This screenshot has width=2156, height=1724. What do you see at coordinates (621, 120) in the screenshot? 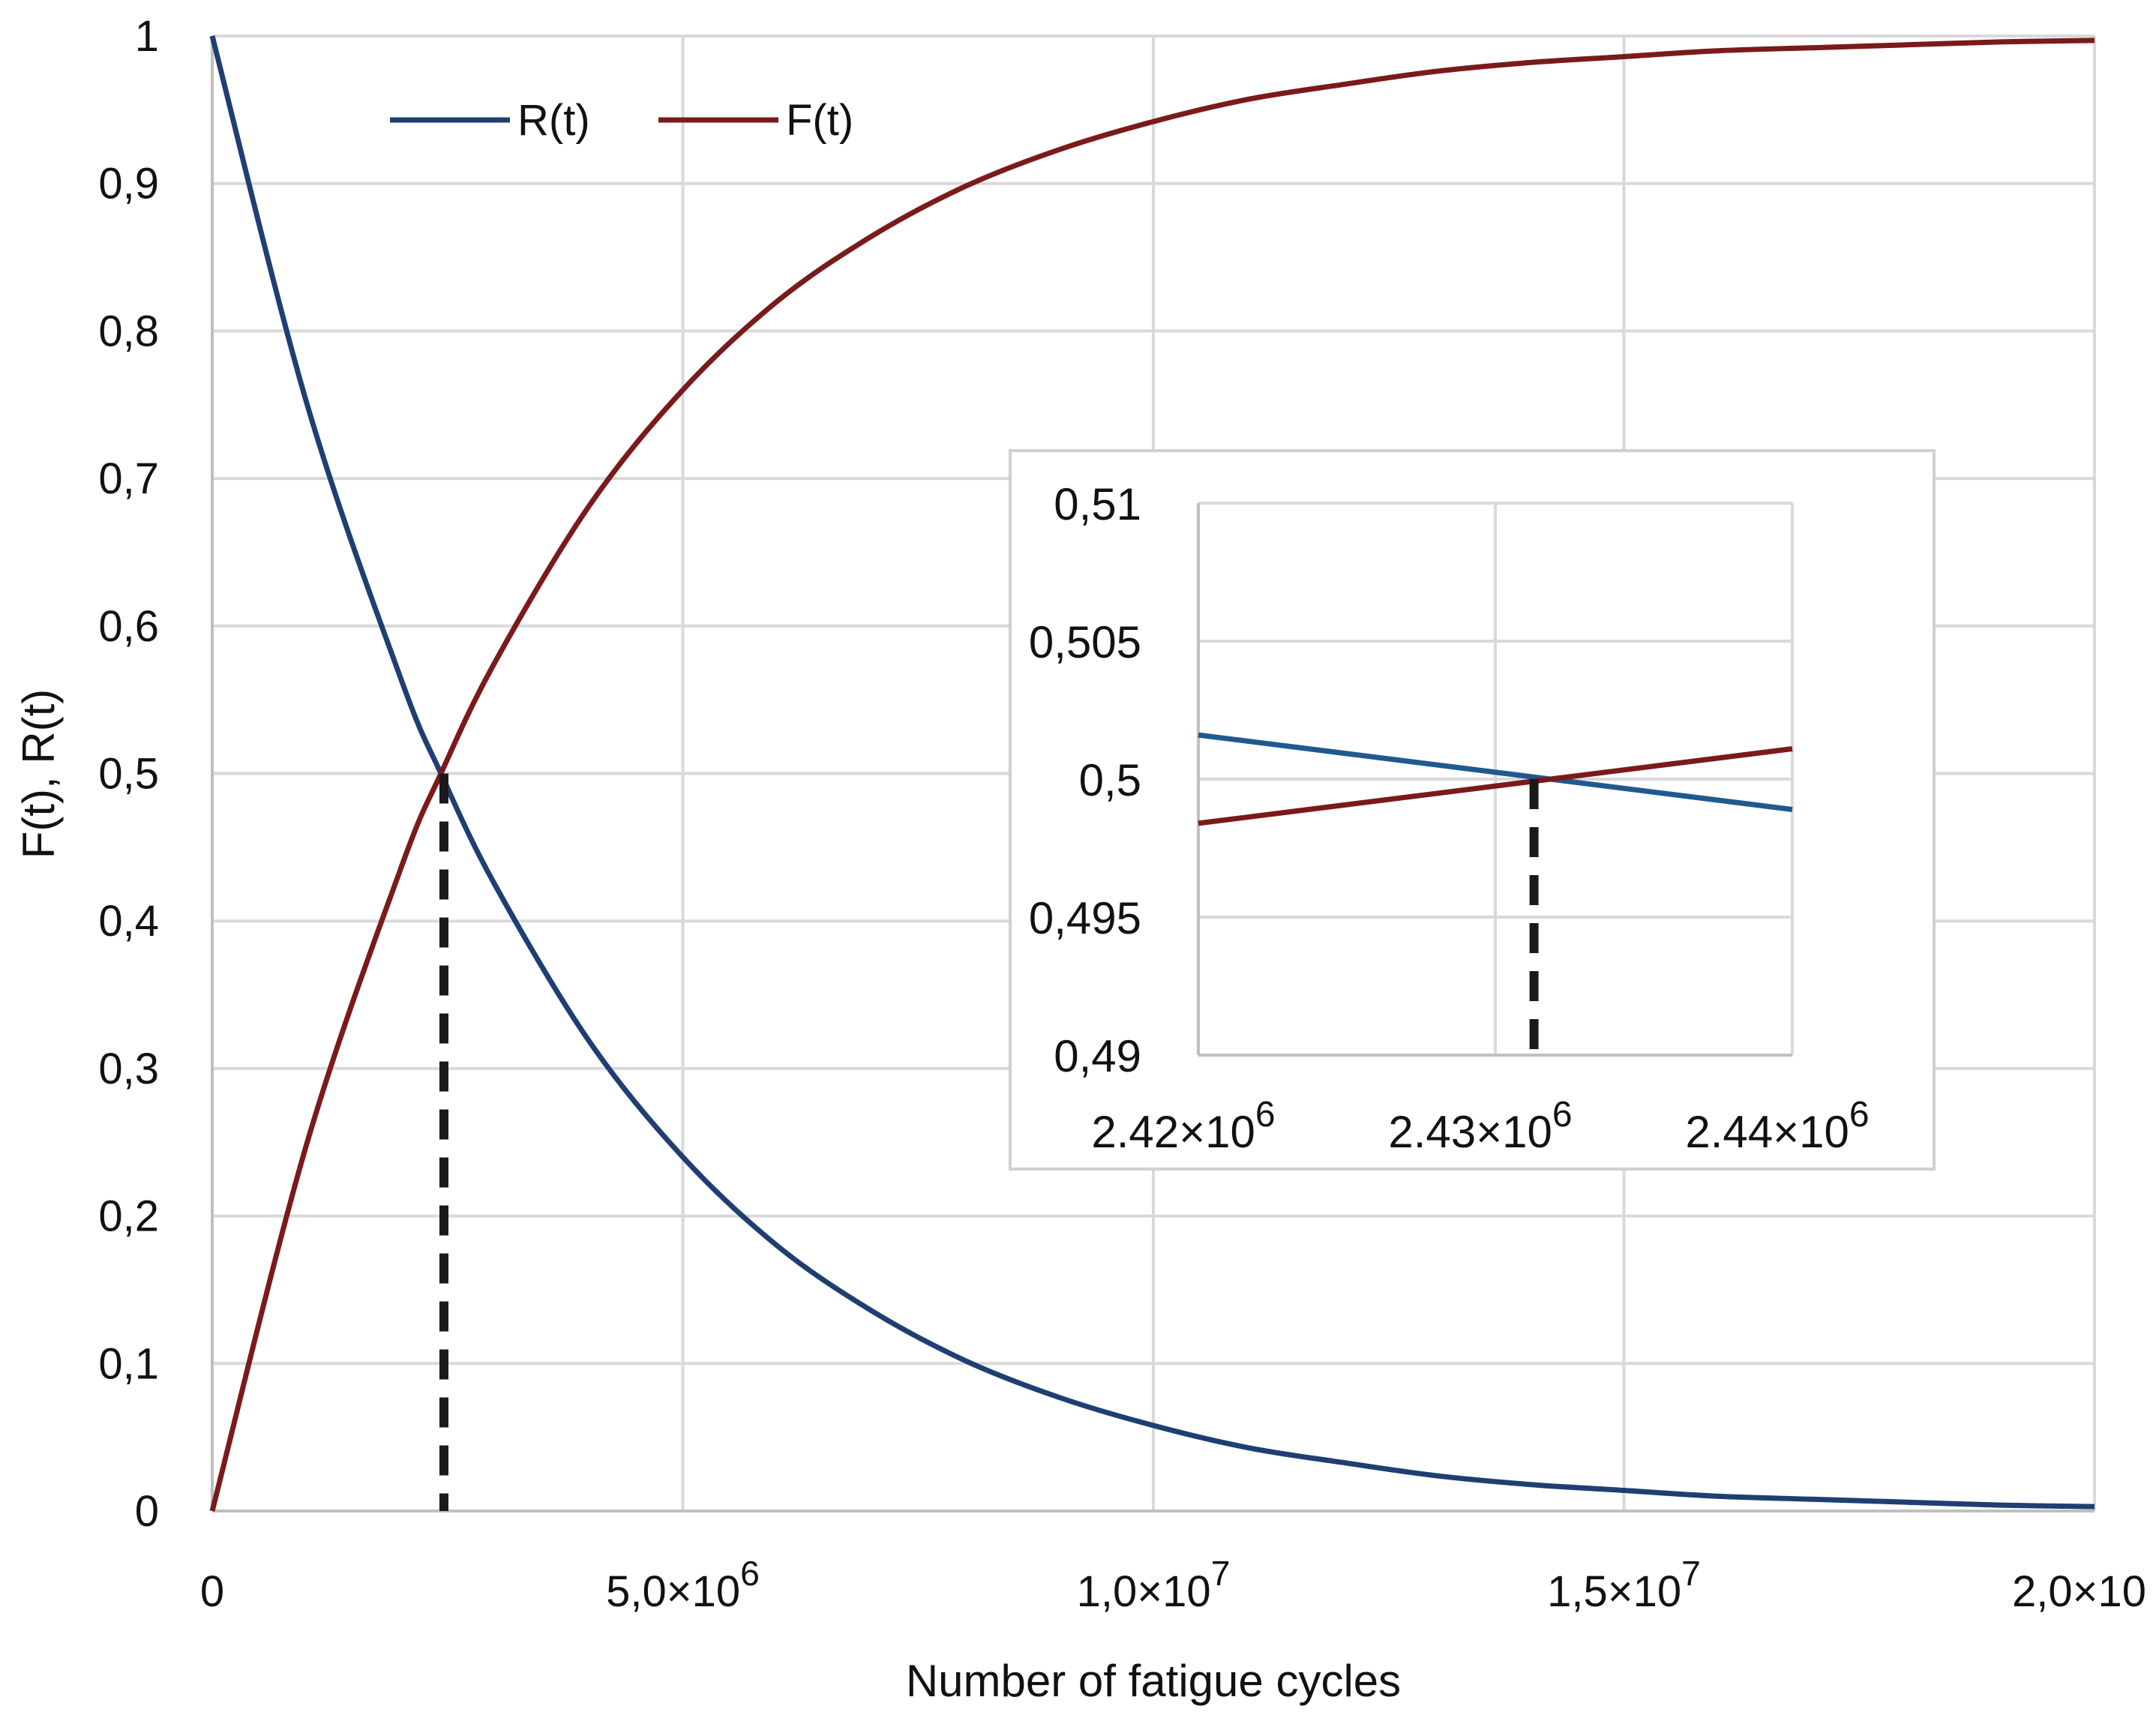
I see `legend: R(t) F(t)` at bounding box center [621, 120].